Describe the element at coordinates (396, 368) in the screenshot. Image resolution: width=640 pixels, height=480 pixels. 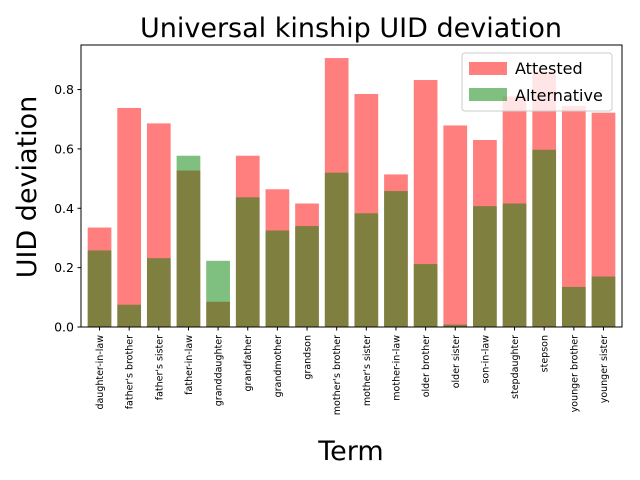
I see `x-tick-label: mother-in-law` at that location.